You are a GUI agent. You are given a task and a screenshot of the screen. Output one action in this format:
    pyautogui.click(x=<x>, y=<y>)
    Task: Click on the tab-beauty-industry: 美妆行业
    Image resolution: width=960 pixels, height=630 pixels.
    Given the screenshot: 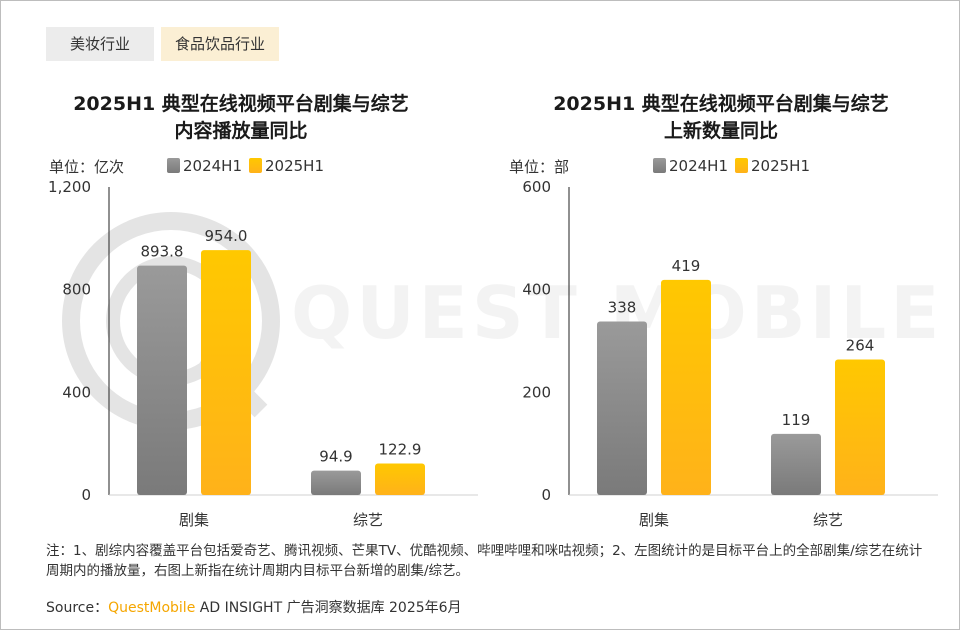 What is the action you would take?
    pyautogui.click(x=100, y=44)
    